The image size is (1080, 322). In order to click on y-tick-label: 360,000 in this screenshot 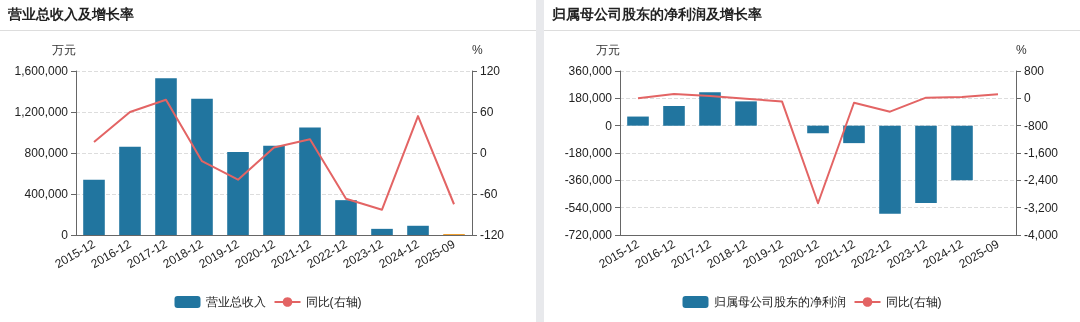, I will do `click(590, 71)`.